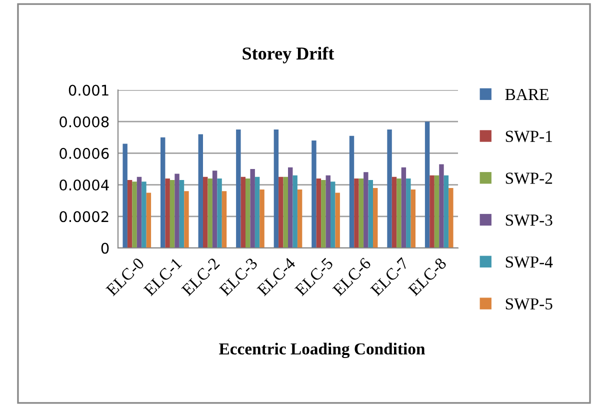 This screenshot has width=599, height=407. What do you see at coordinates (529, 220) in the screenshot?
I see `legend-label: SWP-3` at bounding box center [529, 220].